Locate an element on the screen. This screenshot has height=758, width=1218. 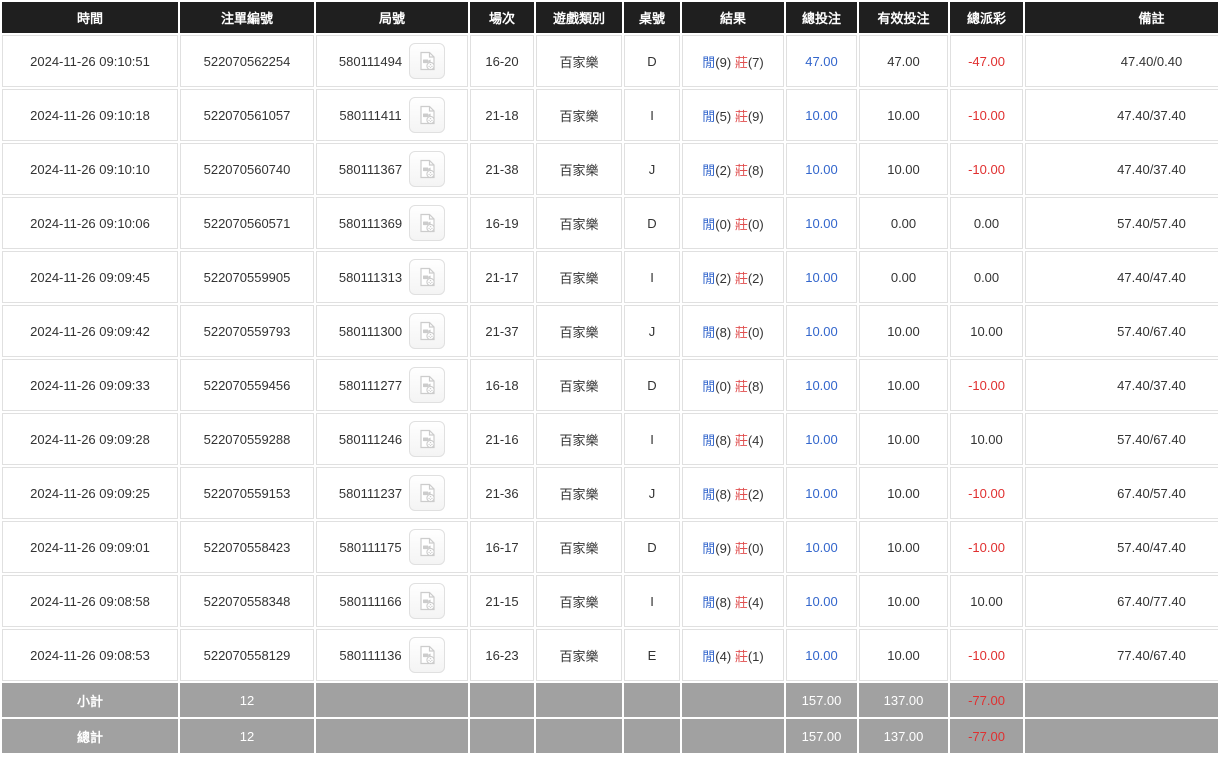
total-remark is located at coordinates (1121, 736).